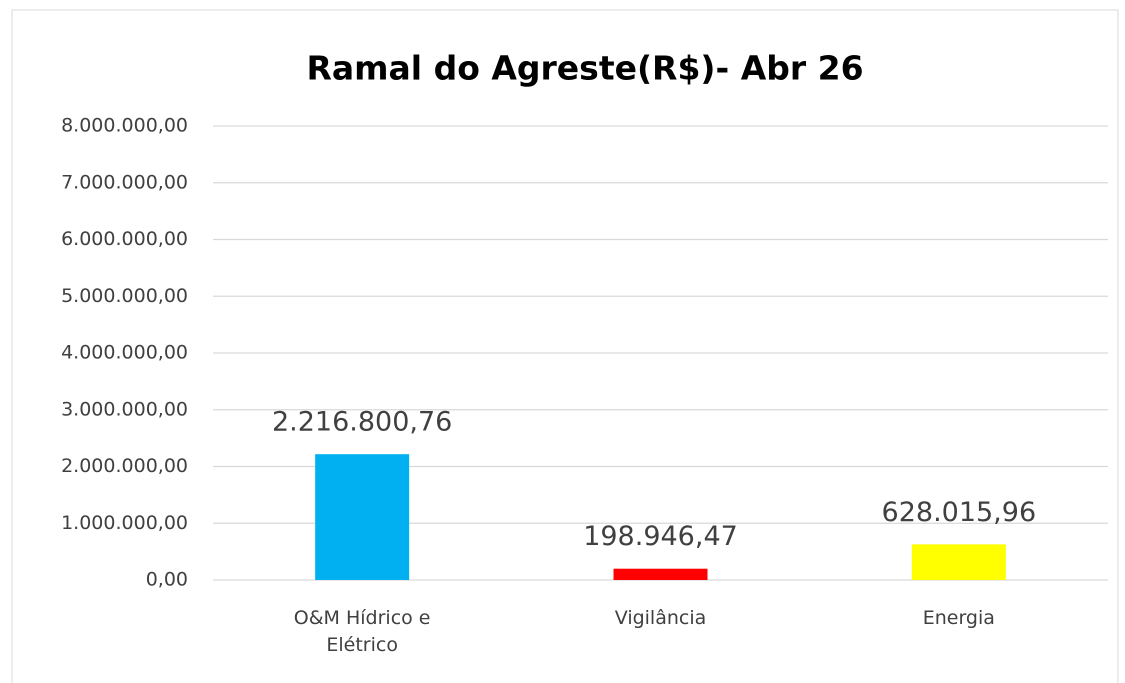  What do you see at coordinates (959, 512) in the screenshot?
I see `value-label: 628.015,96` at bounding box center [959, 512].